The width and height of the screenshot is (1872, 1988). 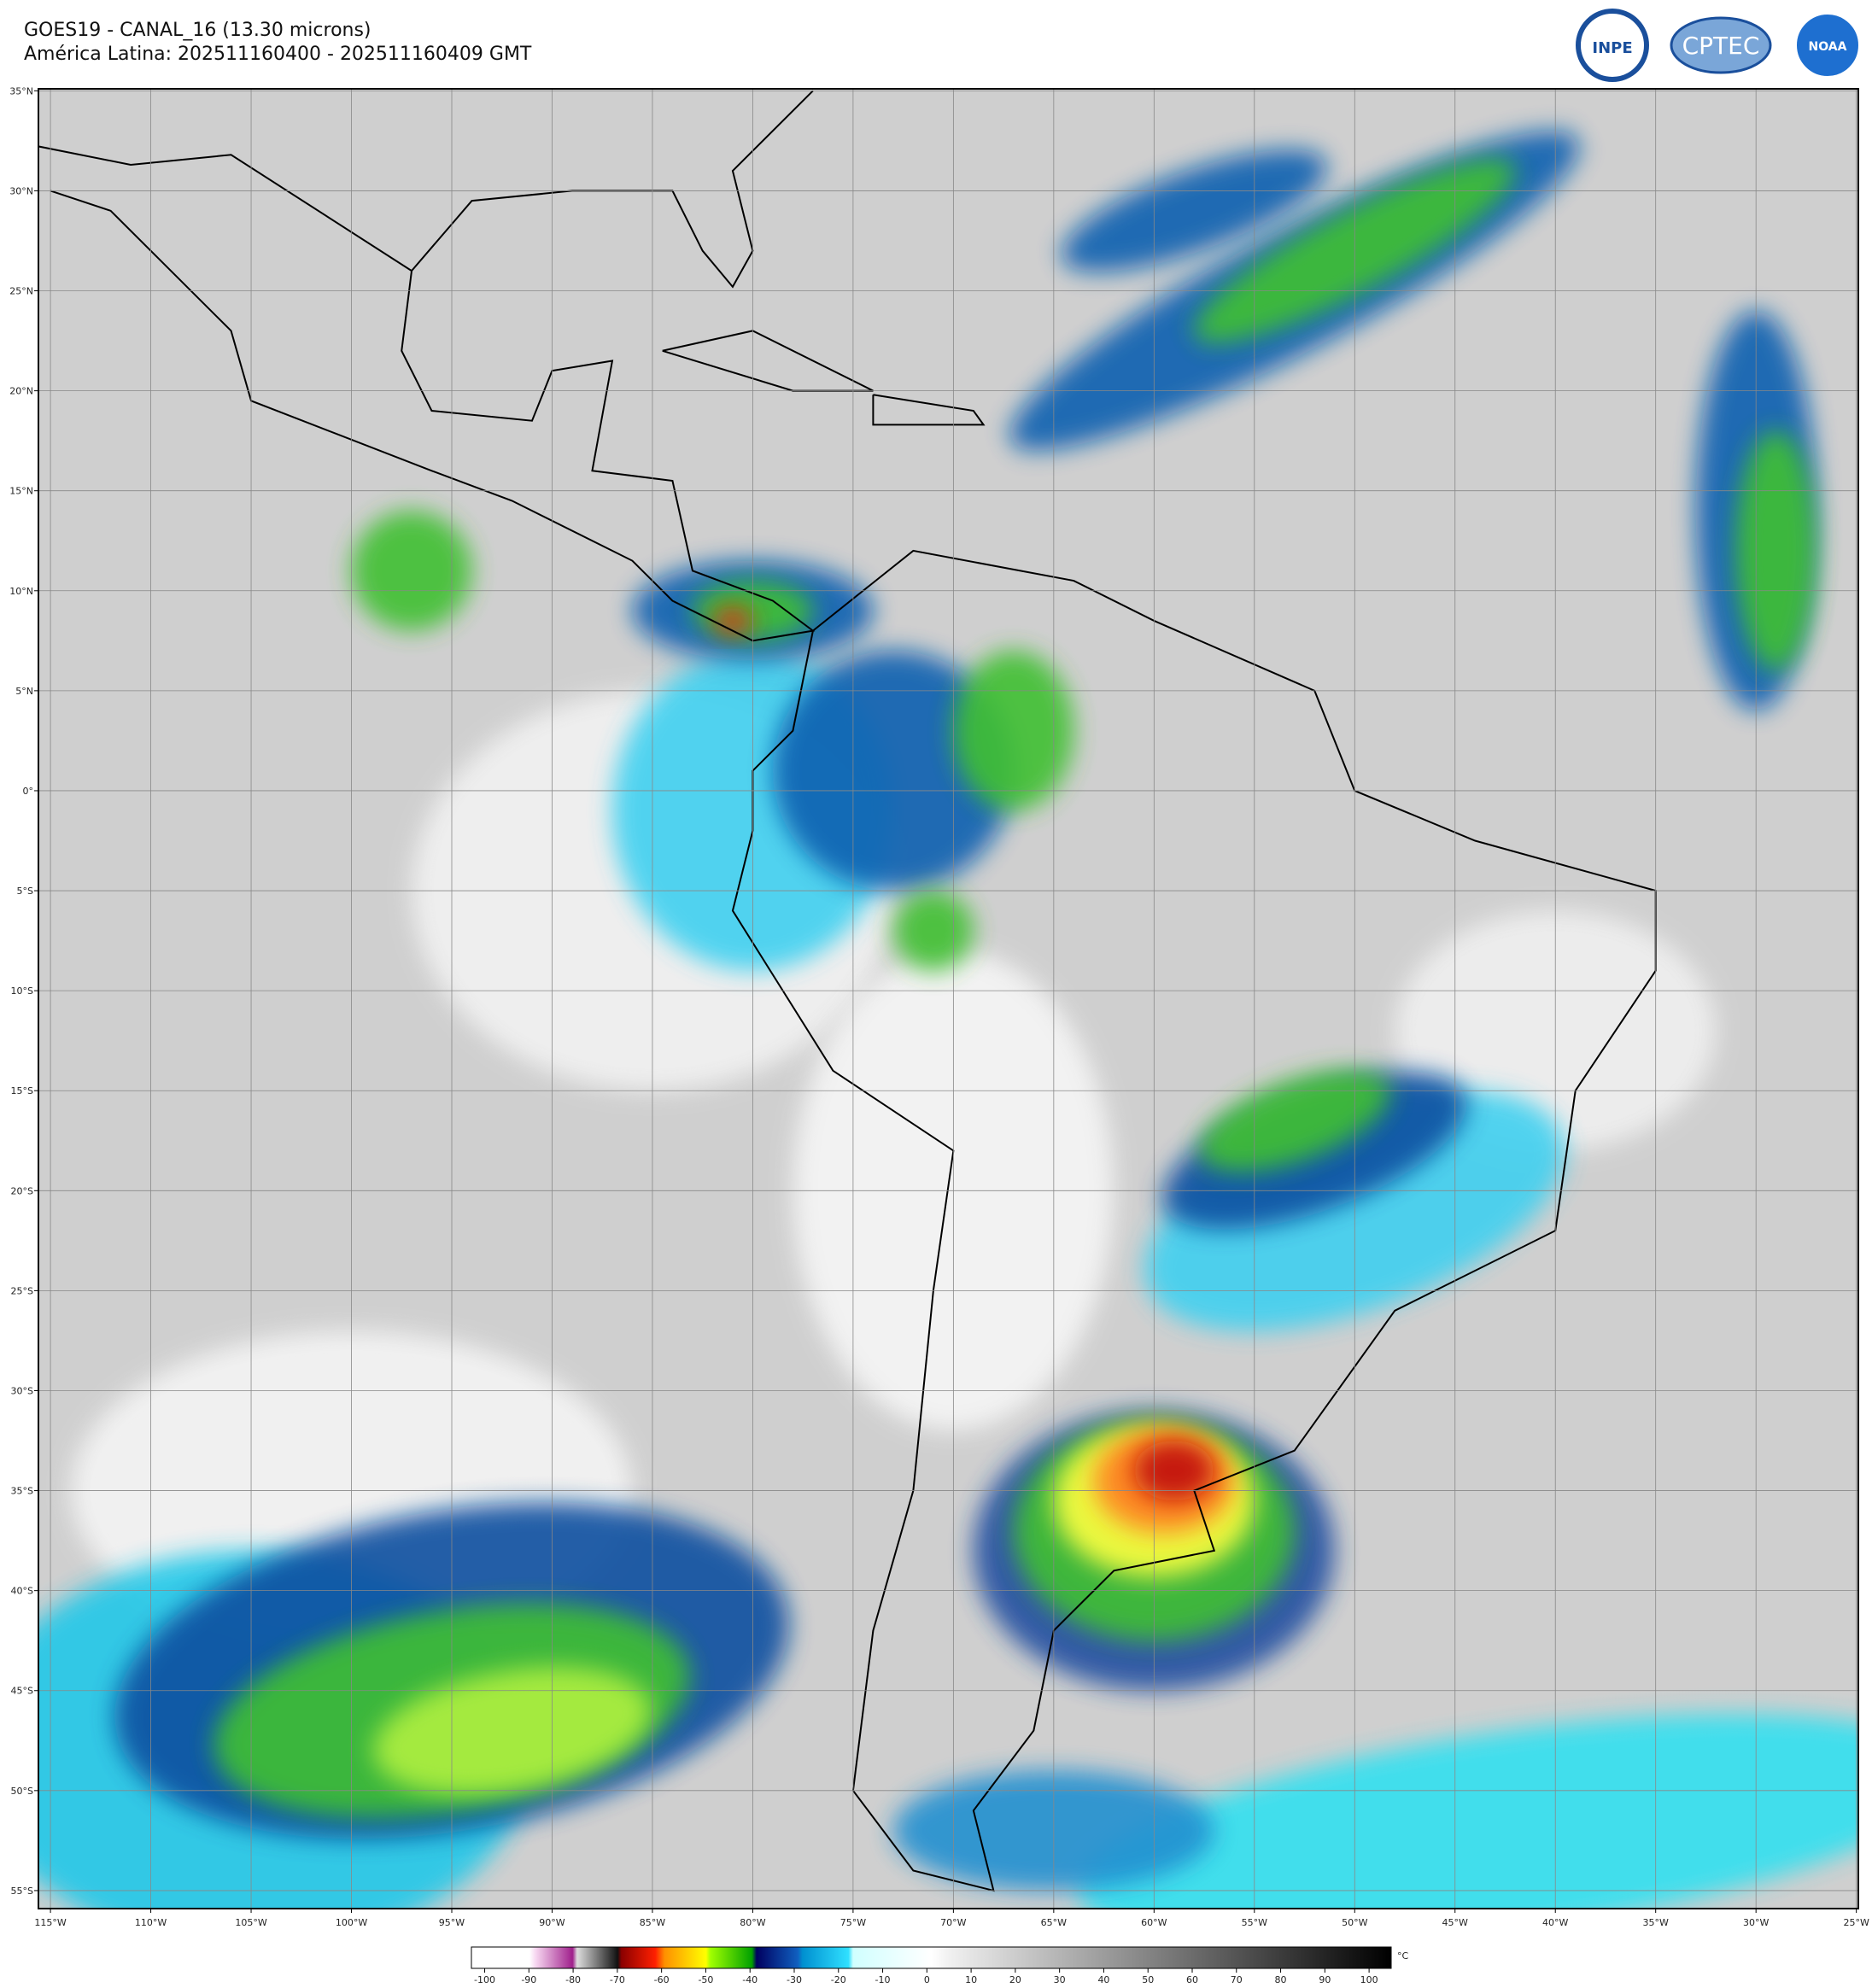 I want to click on x-tick-label: 100°W, so click(x=351, y=1922).